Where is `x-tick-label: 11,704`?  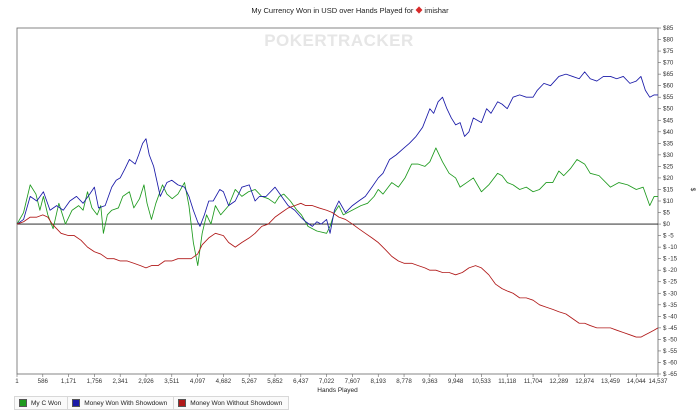 x-tick-label: 11,704 is located at coordinates (533, 381).